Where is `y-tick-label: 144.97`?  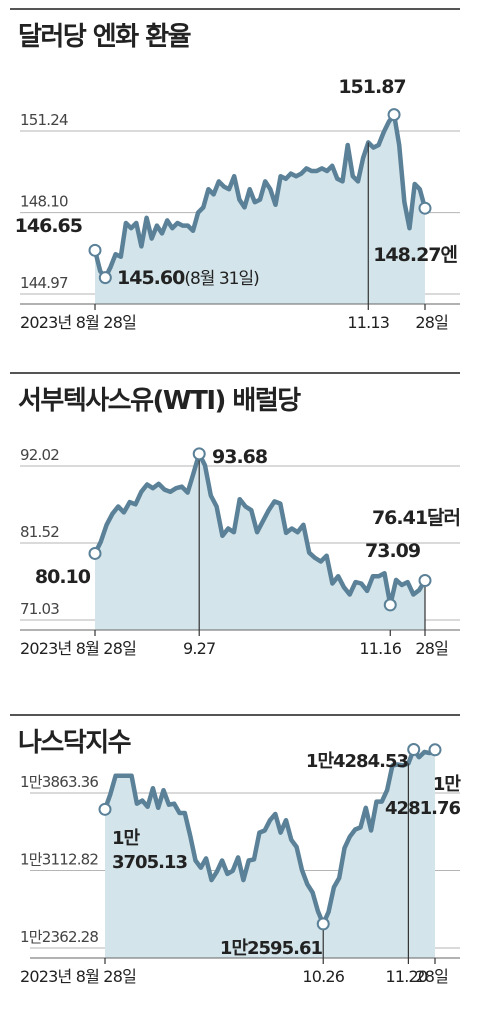
y-tick-label: 144.97 is located at coordinates (44, 283).